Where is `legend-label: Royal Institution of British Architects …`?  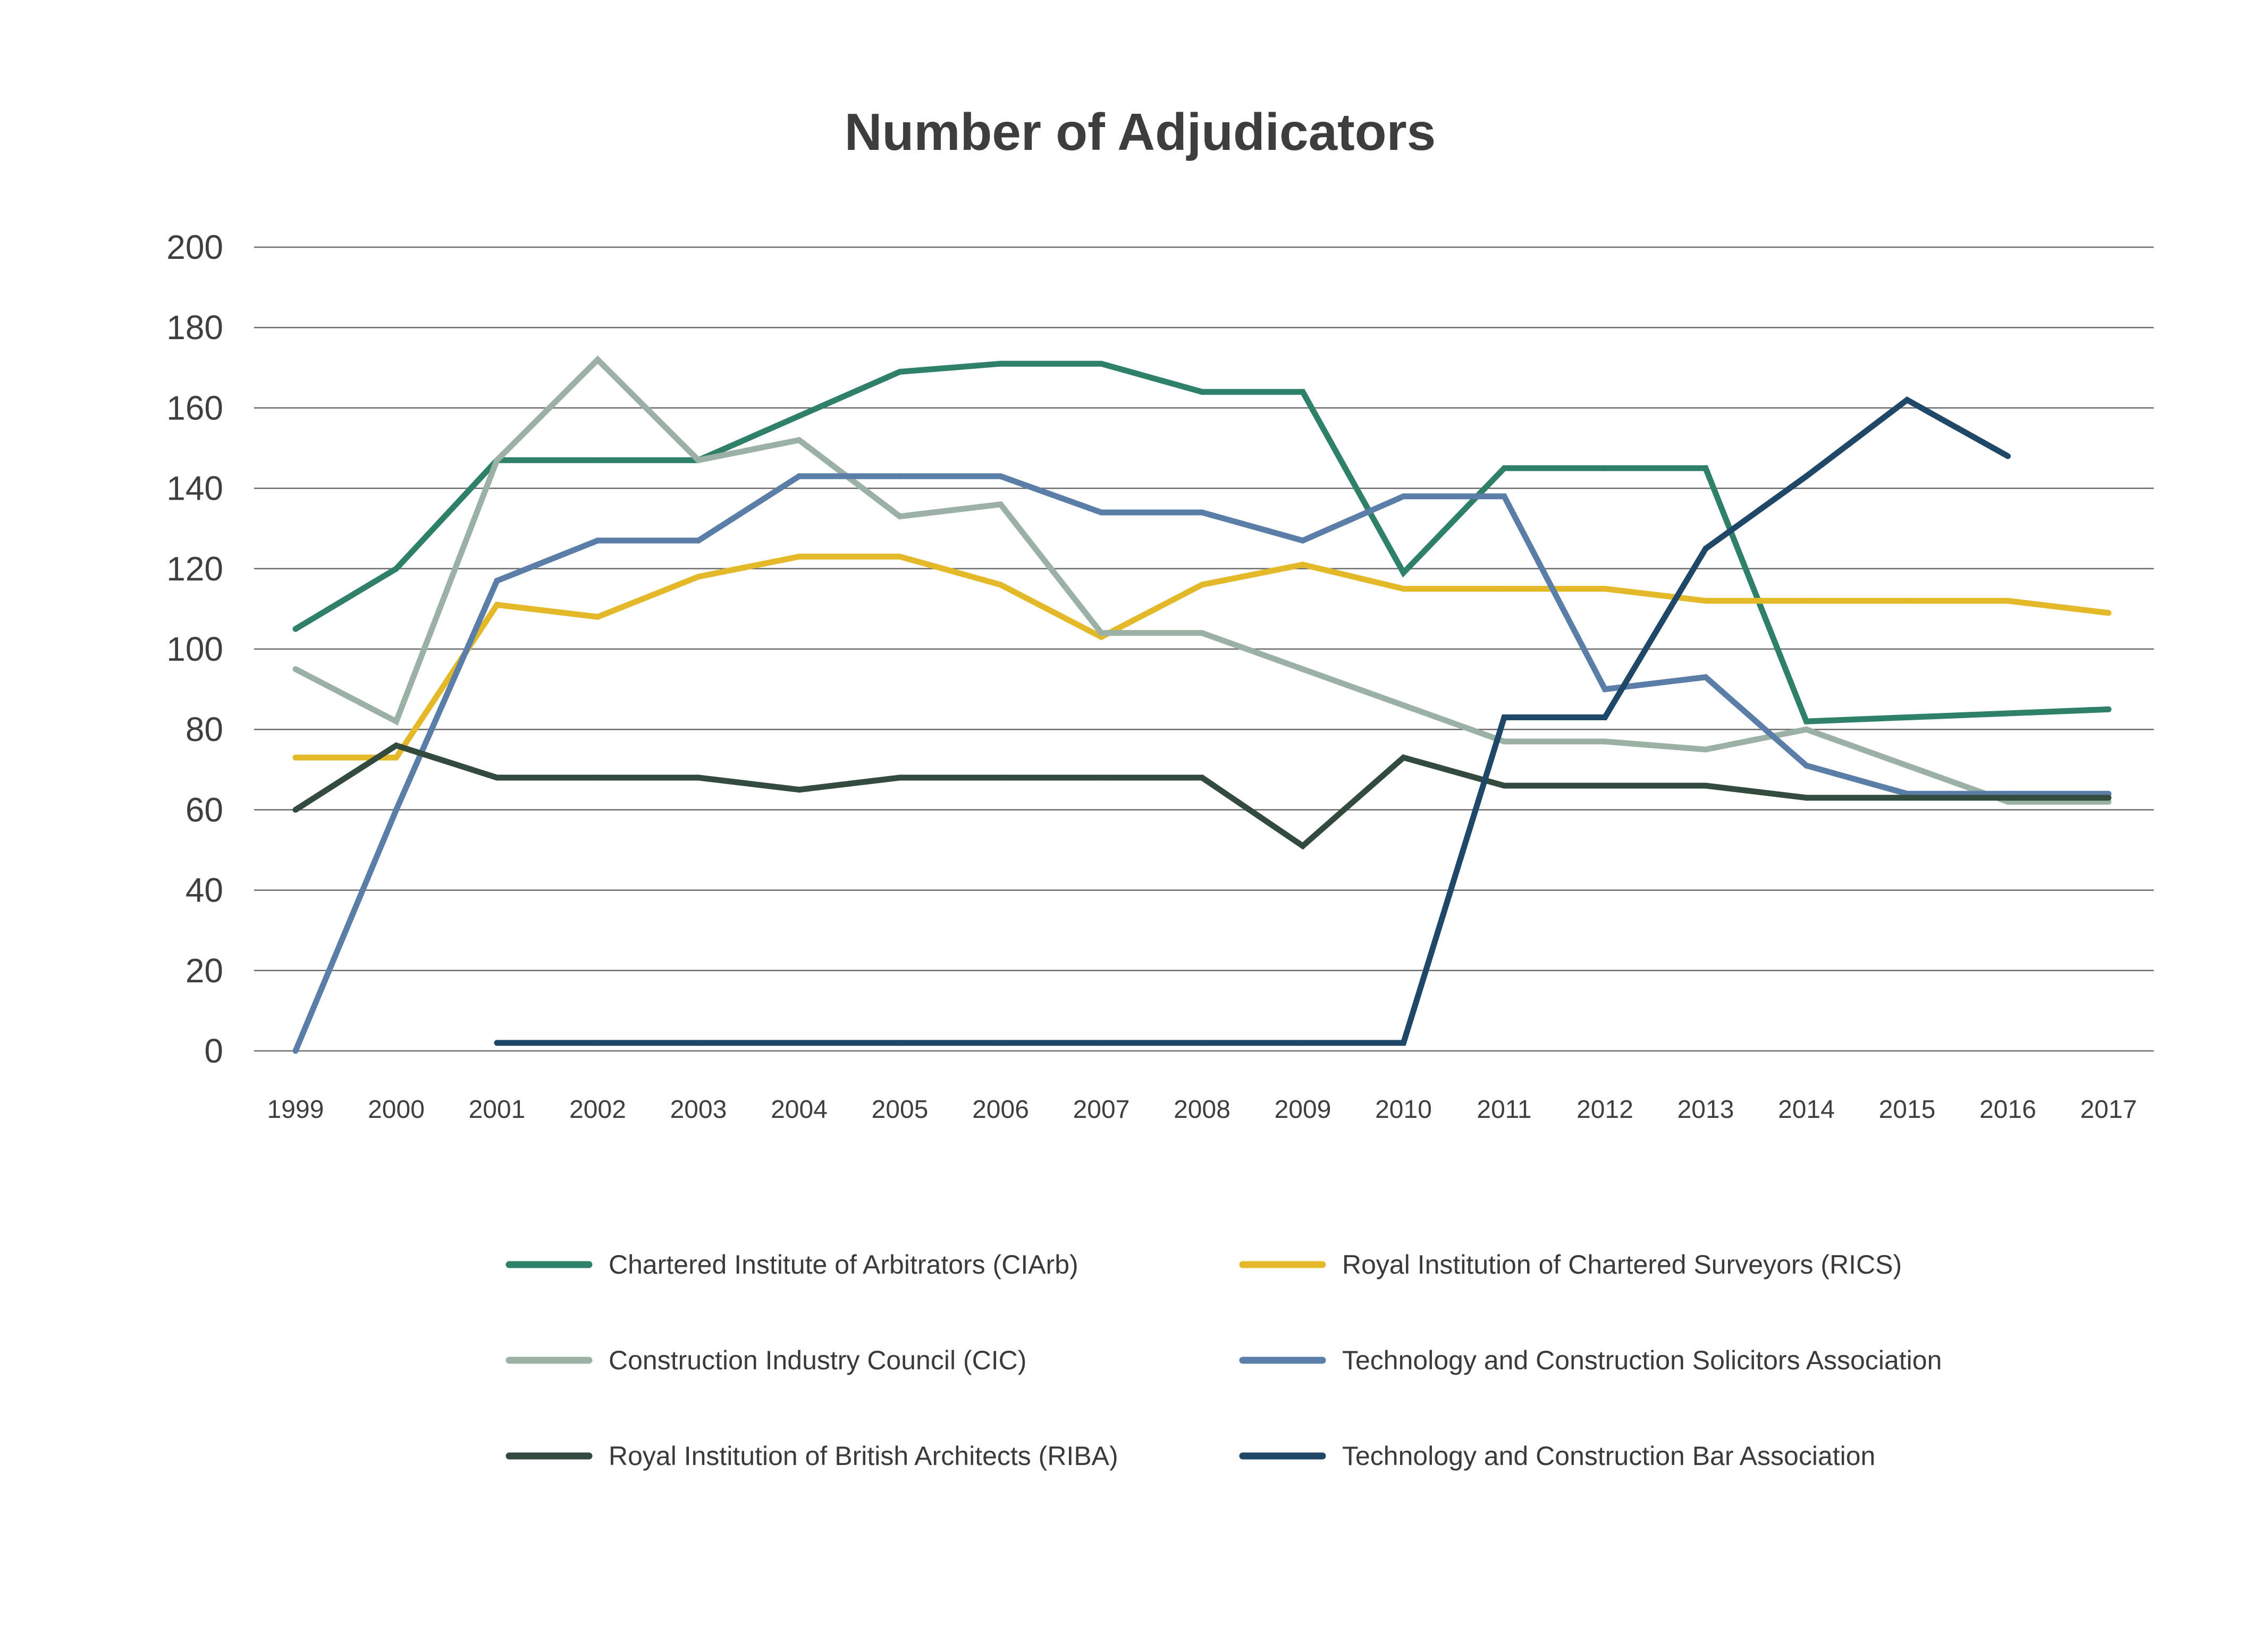
legend-label: Royal Institution of British Architects … is located at coordinates (863, 1456).